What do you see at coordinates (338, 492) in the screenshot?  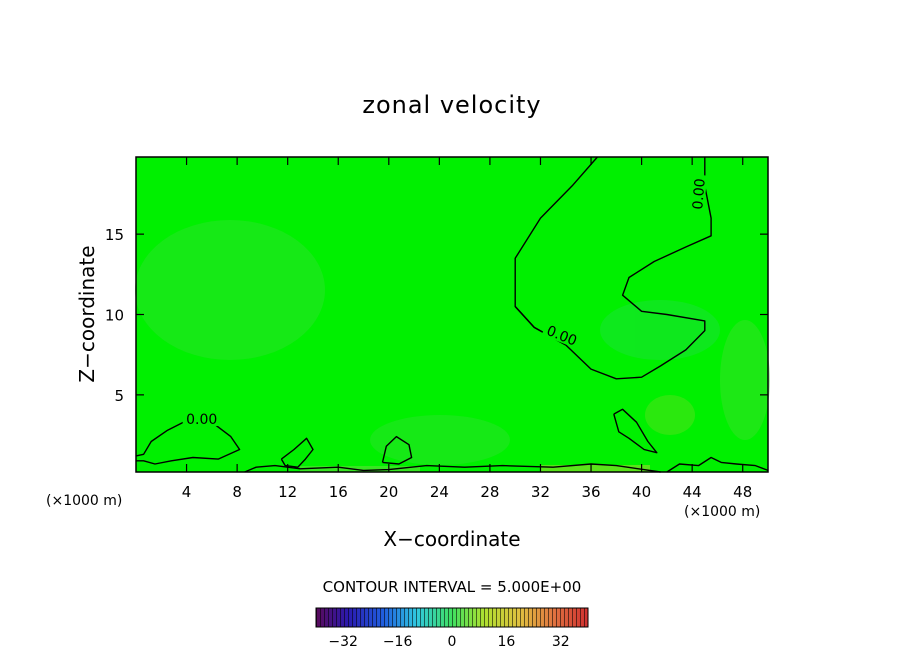 I see `x-tick-label: 16` at bounding box center [338, 492].